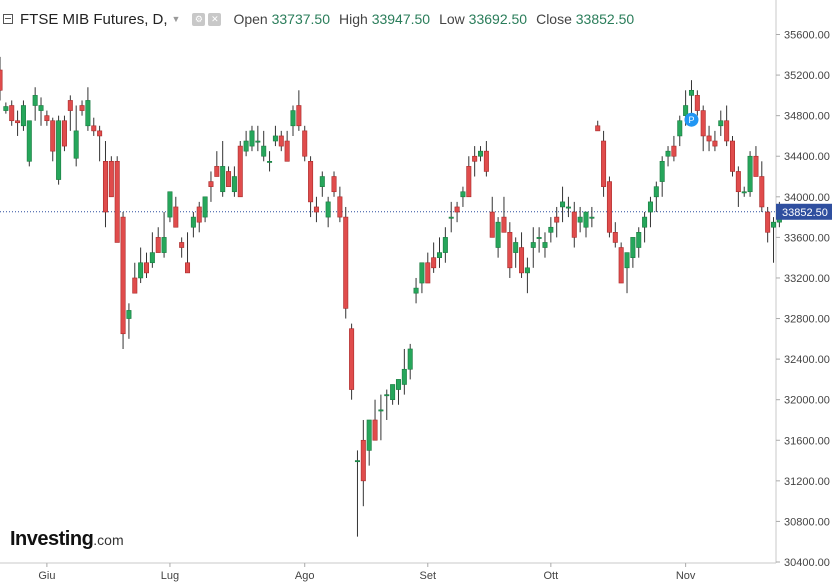 Image resolution: width=832 pixels, height=582 pixels. What do you see at coordinates (215, 19) in the screenshot?
I see `close-icon: ✕` at bounding box center [215, 19].